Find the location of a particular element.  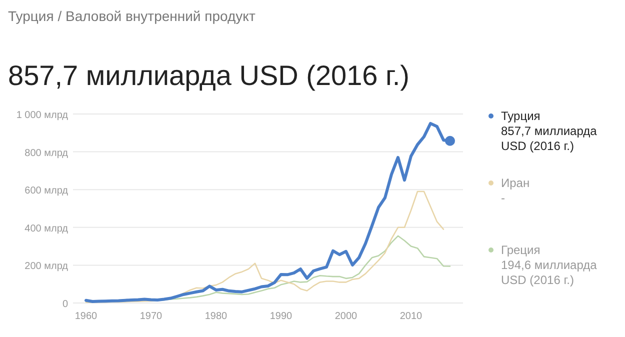

x-tick-label: 1990 is located at coordinates (281, 316).